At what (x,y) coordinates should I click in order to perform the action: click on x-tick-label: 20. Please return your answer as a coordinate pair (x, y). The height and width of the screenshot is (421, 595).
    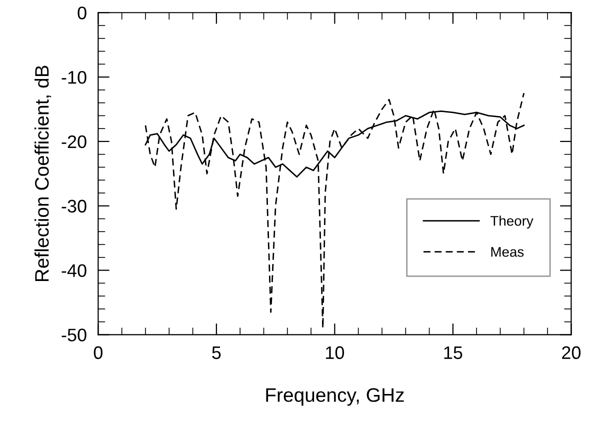
    Looking at the image, I should click on (571, 353).